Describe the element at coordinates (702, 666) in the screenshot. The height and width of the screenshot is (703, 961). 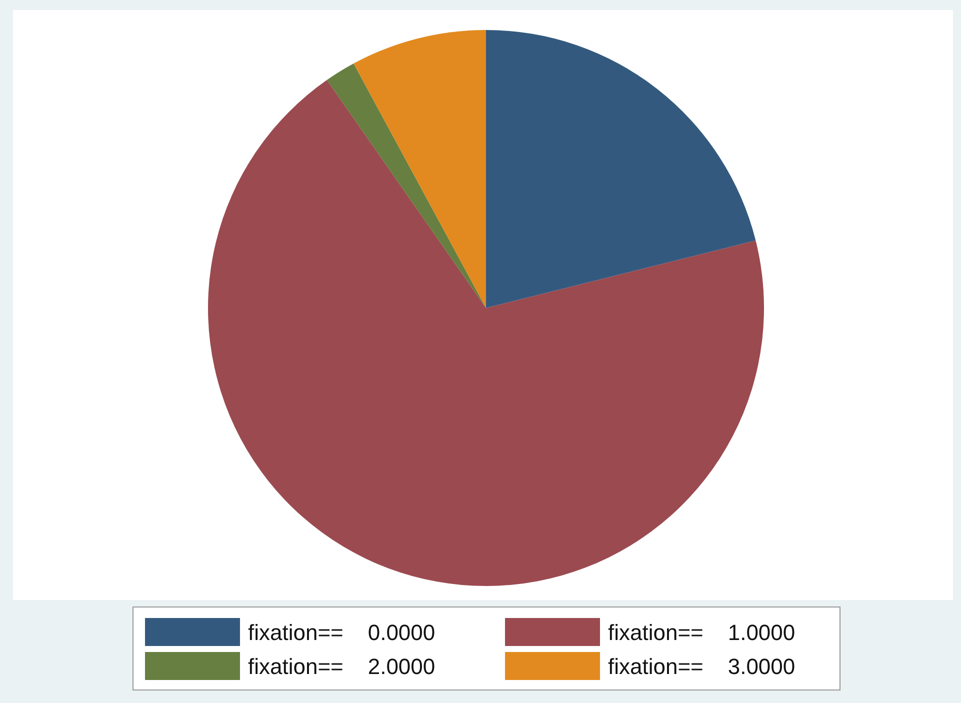
I see `legend-label: fixation== 3.0000` at that location.